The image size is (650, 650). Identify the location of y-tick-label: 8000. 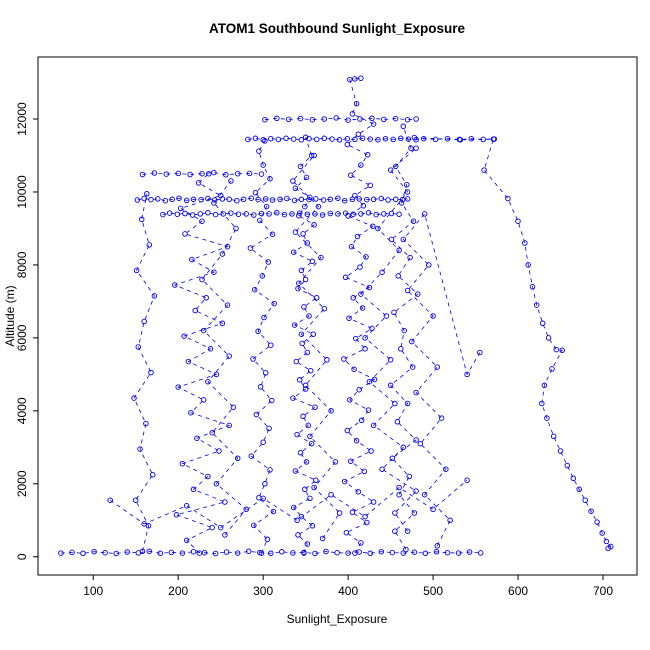
(22, 264).